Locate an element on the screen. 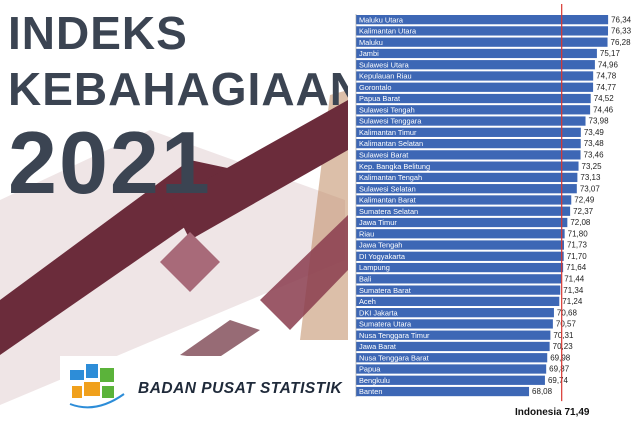 Image resolution: width=640 pixels, height=438 pixels. category-label-30: Nusa Tenggara Barat is located at coordinates (394, 357).